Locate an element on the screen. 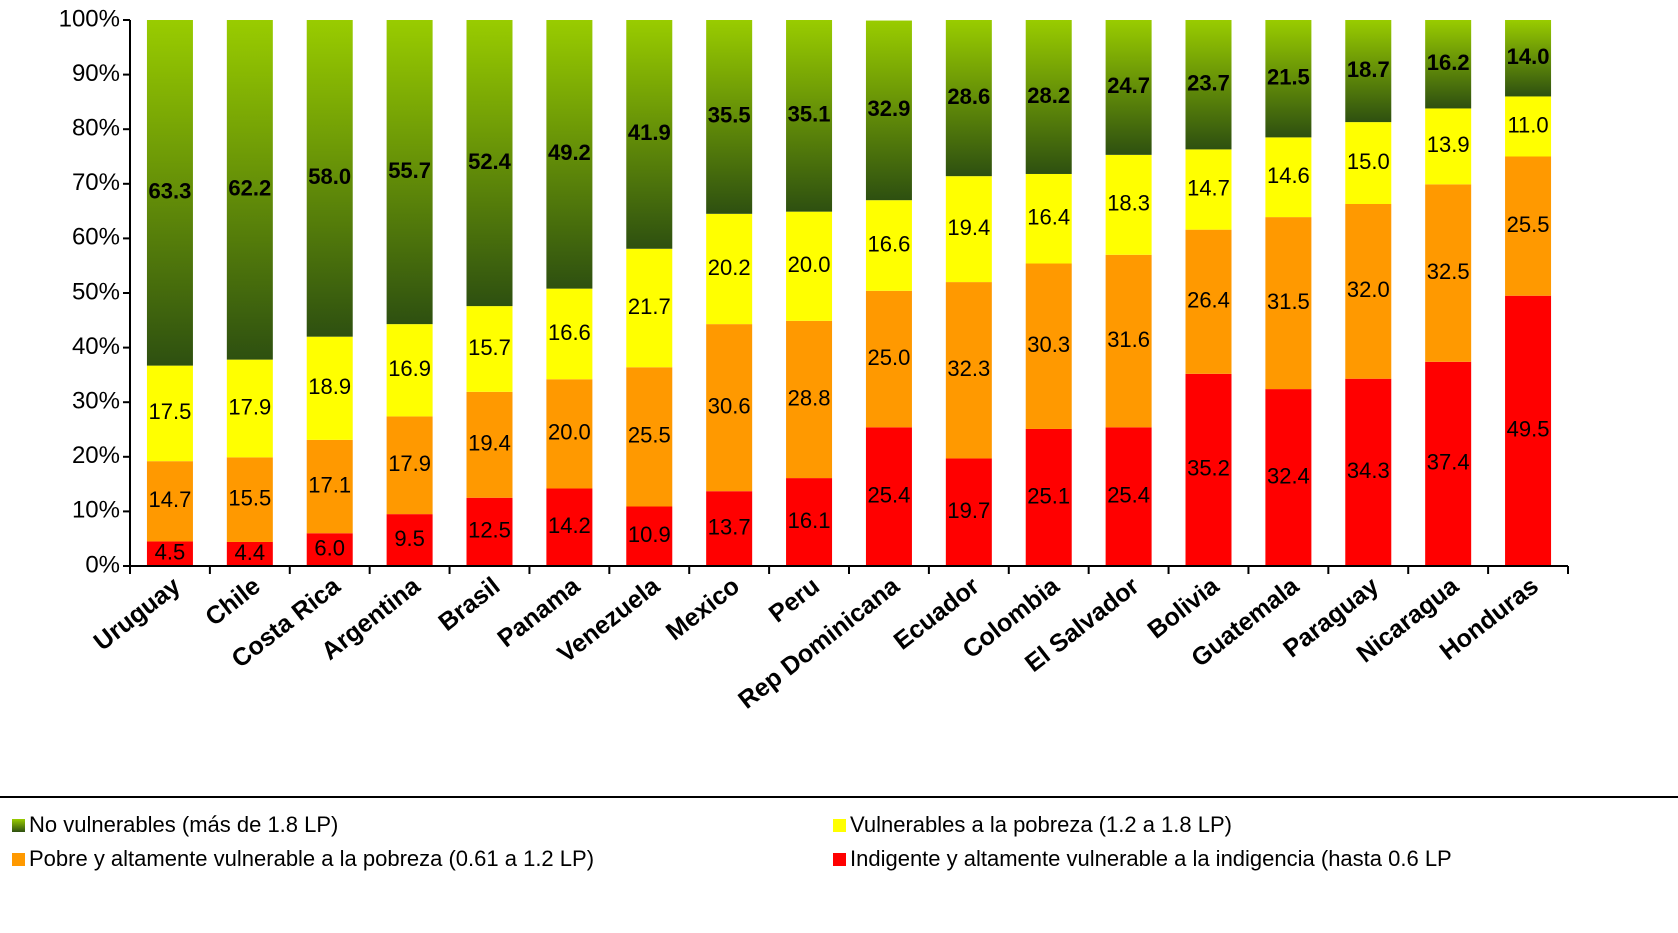 The width and height of the screenshot is (1678, 933). y-tick-label: 0% is located at coordinates (102, 564).